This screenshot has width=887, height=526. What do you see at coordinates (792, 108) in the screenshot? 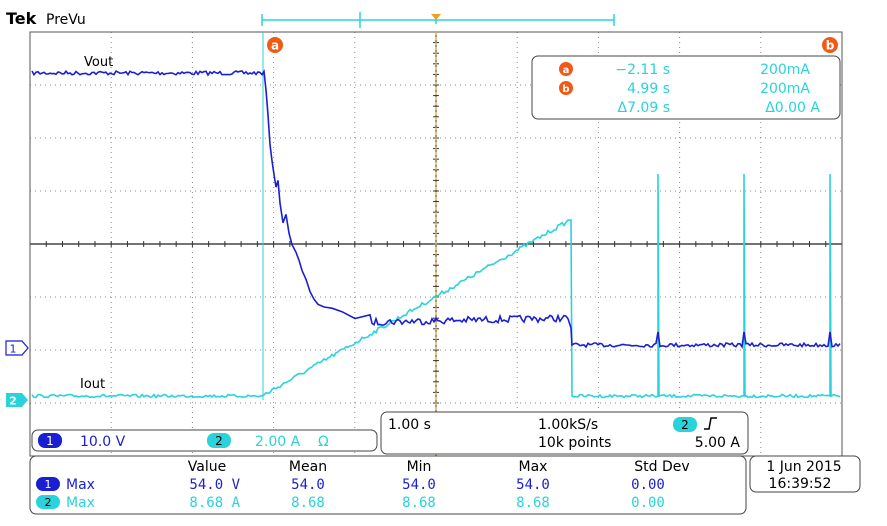
I see `cursor-delta-value: Δ0.00 A` at bounding box center [792, 108].